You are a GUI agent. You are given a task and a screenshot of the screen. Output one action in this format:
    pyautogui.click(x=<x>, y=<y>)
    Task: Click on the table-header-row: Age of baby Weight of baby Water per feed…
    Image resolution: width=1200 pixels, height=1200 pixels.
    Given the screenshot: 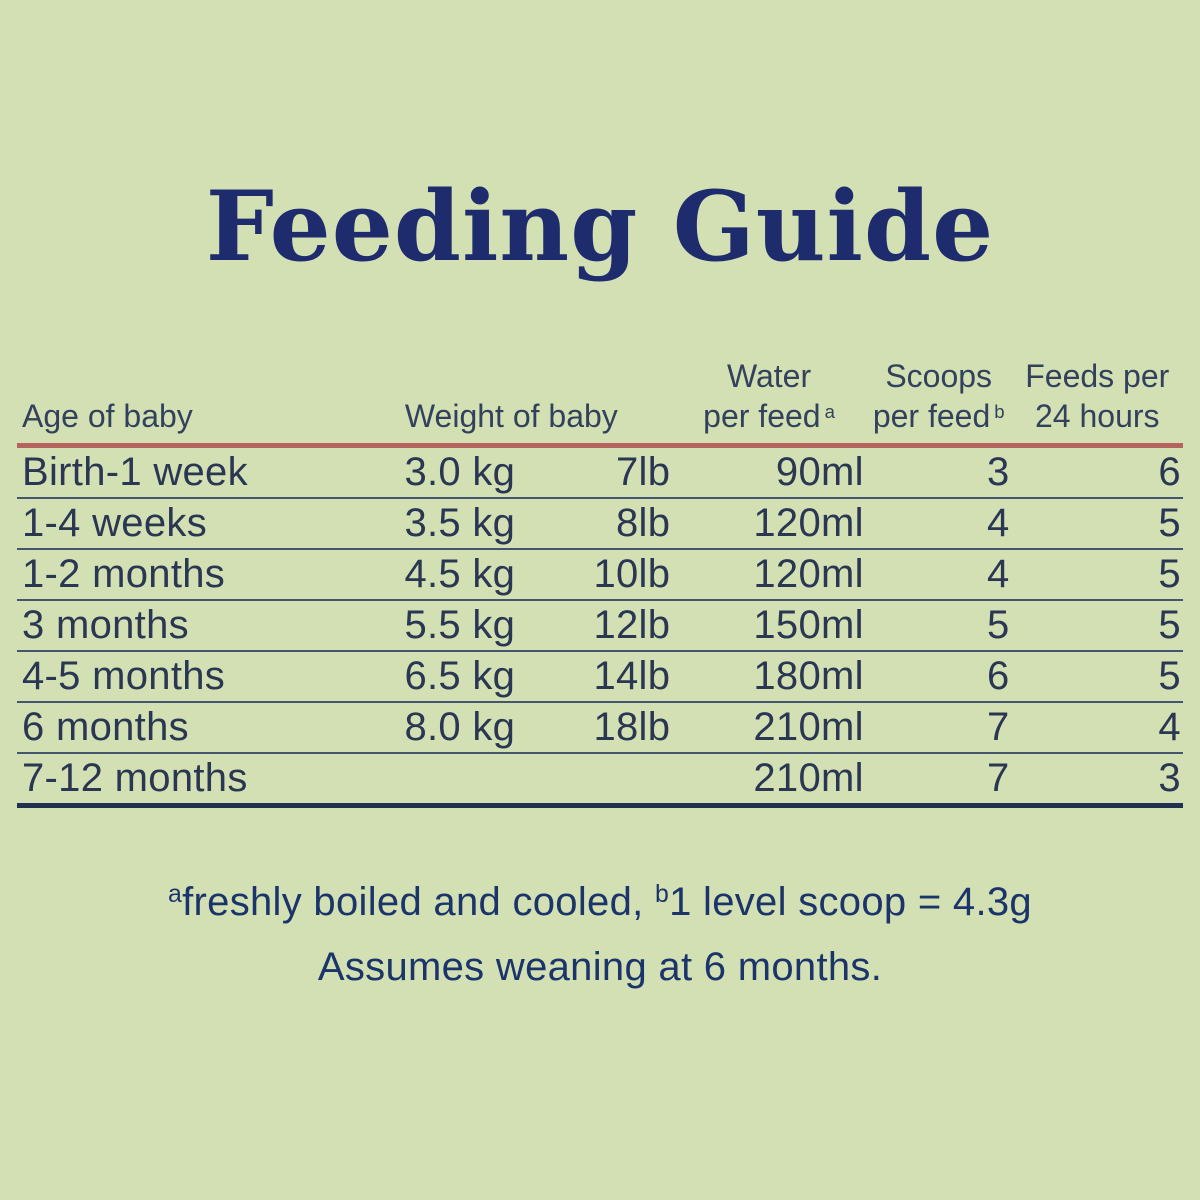 What is the action you would take?
    pyautogui.click(x=600, y=391)
    